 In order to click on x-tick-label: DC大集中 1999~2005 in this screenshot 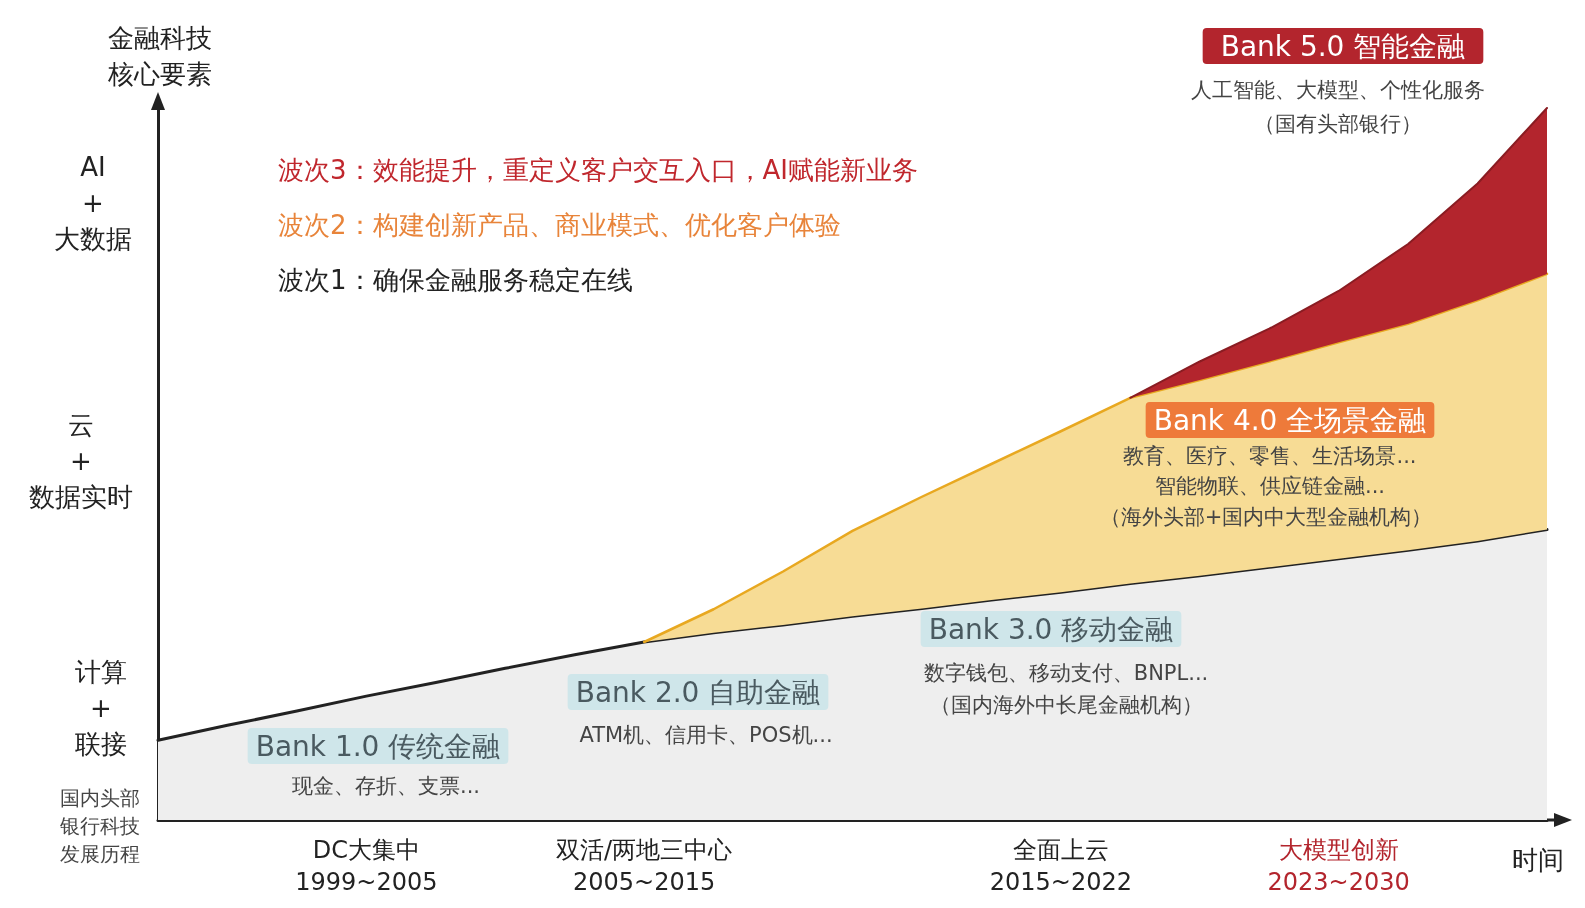, I will do `click(366, 866)`.